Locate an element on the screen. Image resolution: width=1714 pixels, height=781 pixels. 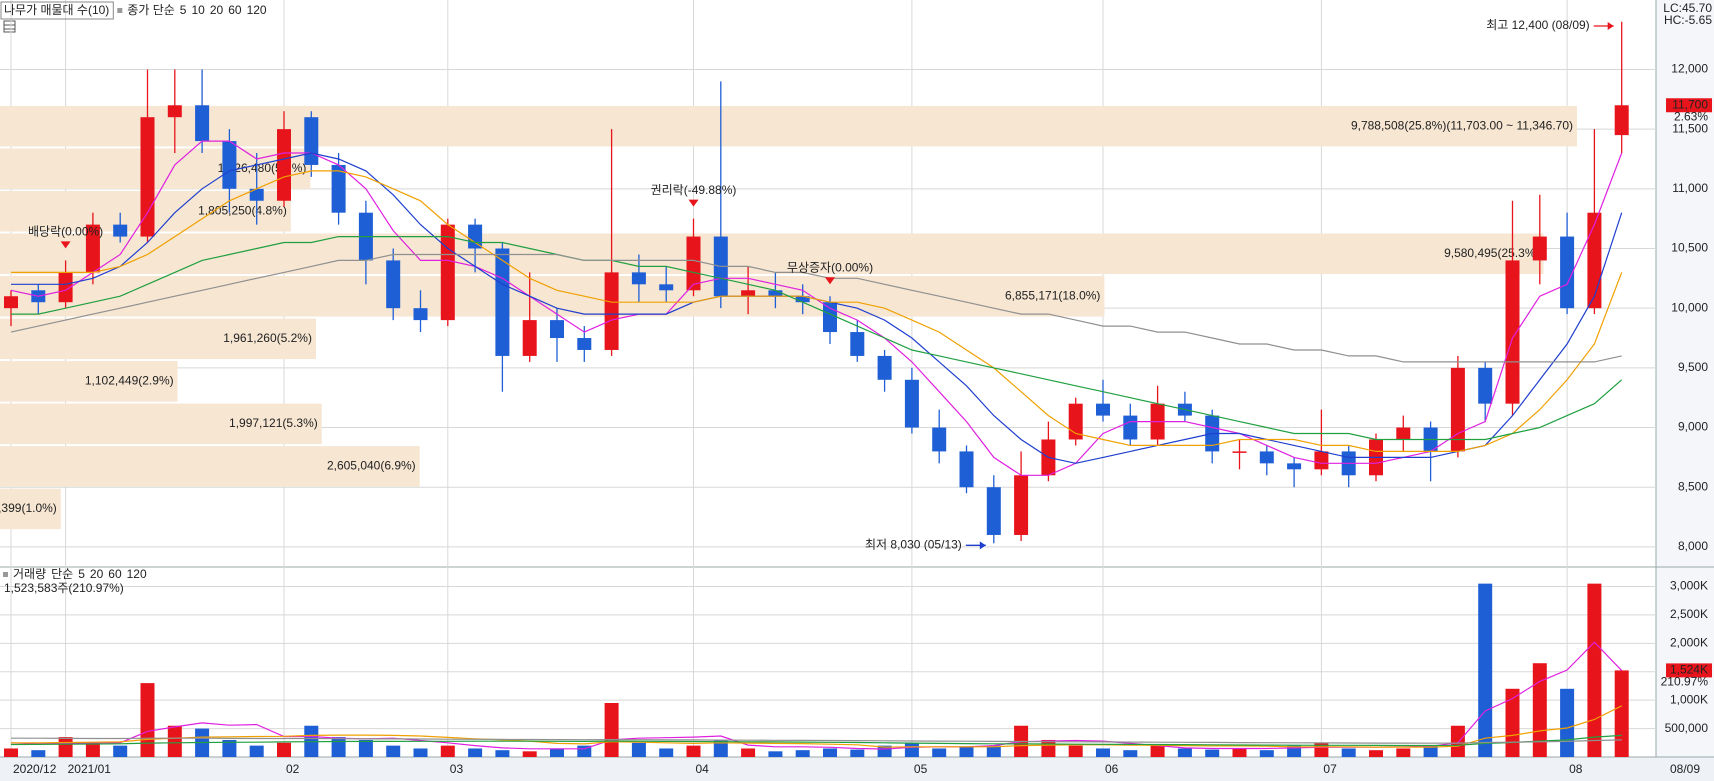
legend-icon is located at coordinates (5, 574).